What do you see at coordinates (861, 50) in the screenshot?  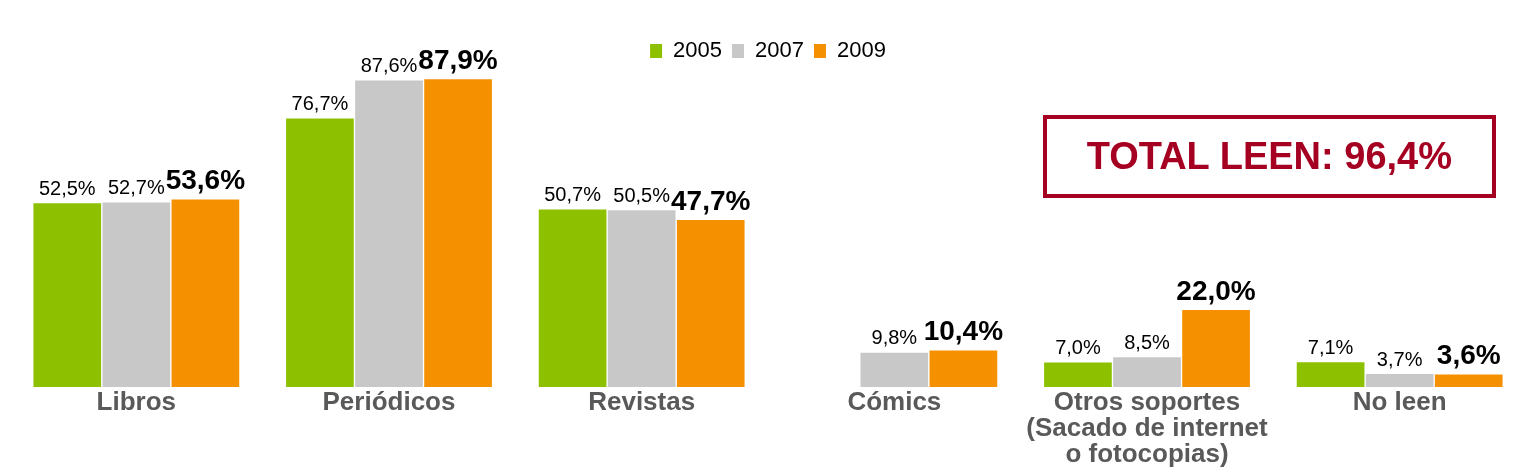 I see `legend-label: 2009` at bounding box center [861, 50].